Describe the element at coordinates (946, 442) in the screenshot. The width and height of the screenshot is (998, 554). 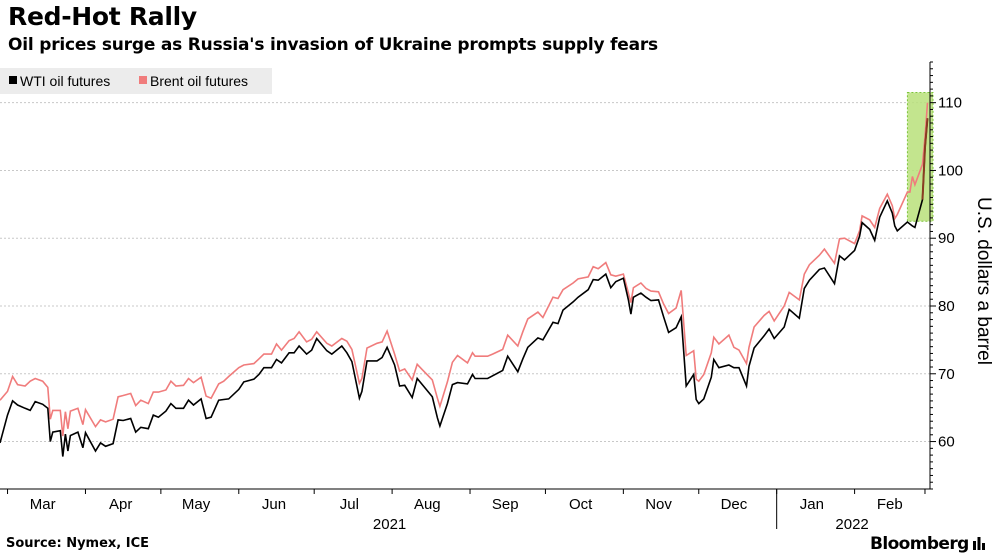
I see `y-tick-label: 60` at that location.